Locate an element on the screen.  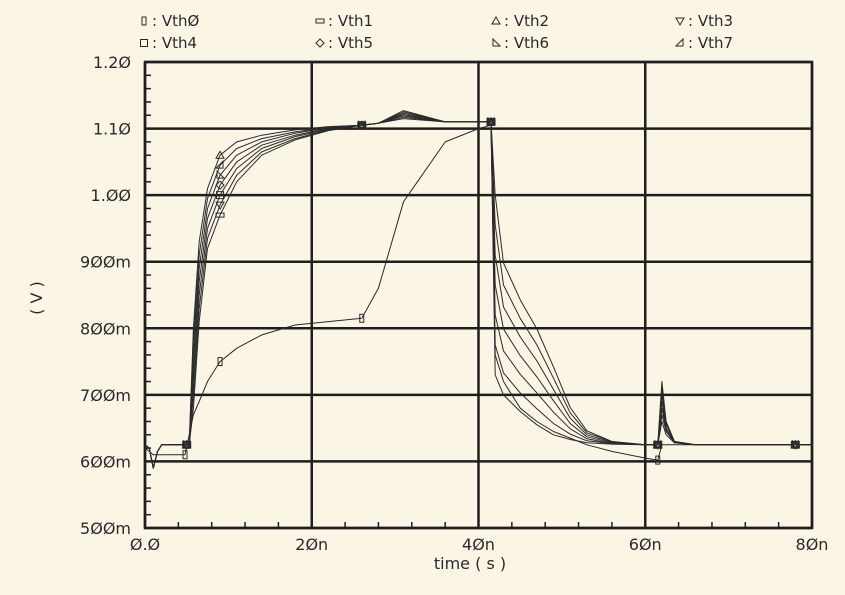
legend-entry: : Vth7 is located at coordinates (710, 43).